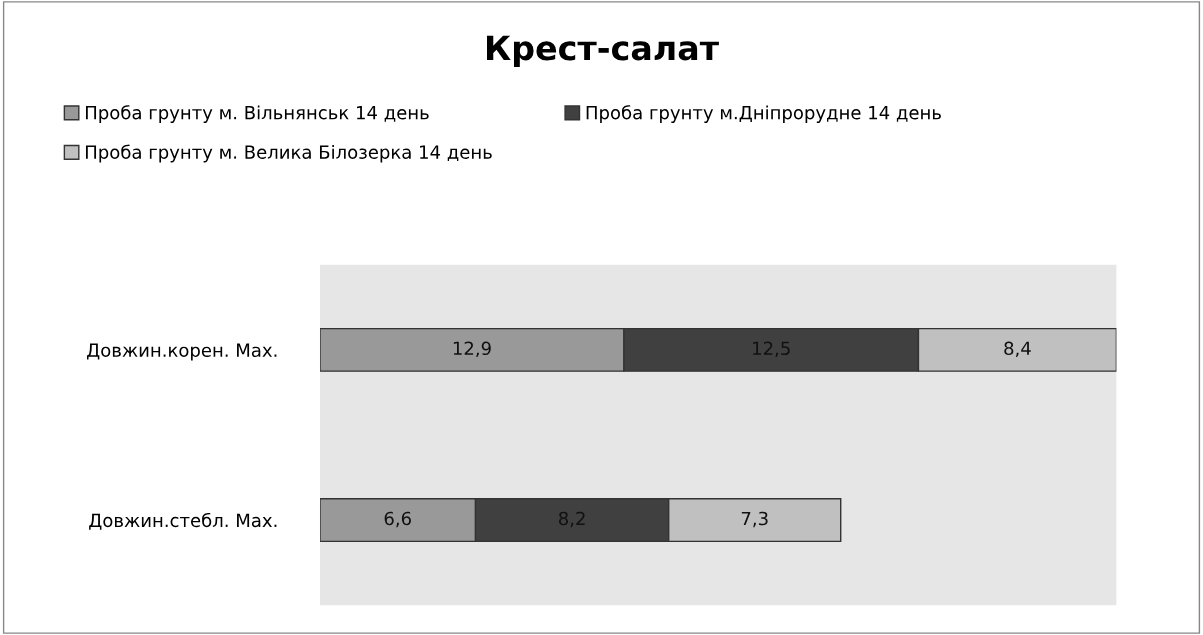 This screenshot has width=1203, height=635. Describe the element at coordinates (1017, 349) in the screenshot. I see `data-label: 8,4` at that location.